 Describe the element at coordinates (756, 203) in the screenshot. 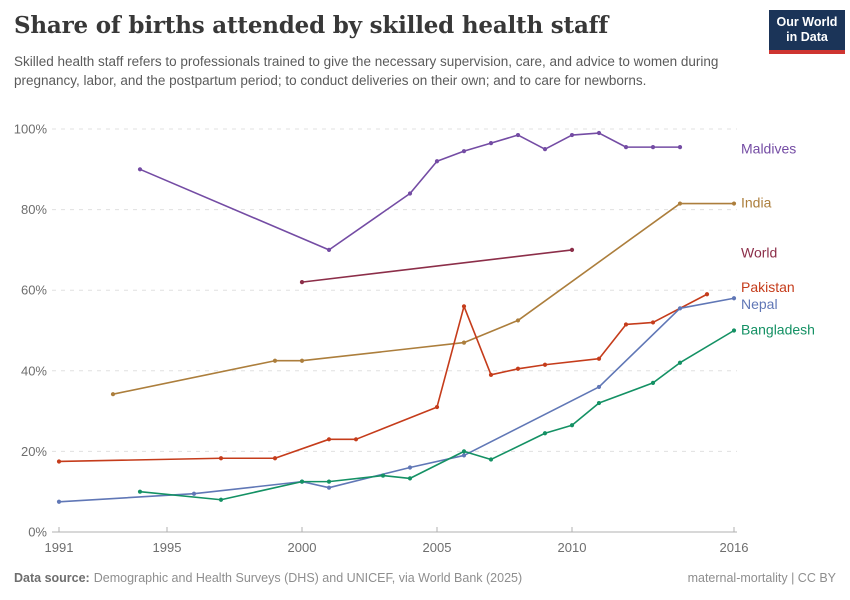

I see `series-label-india: India` at that location.